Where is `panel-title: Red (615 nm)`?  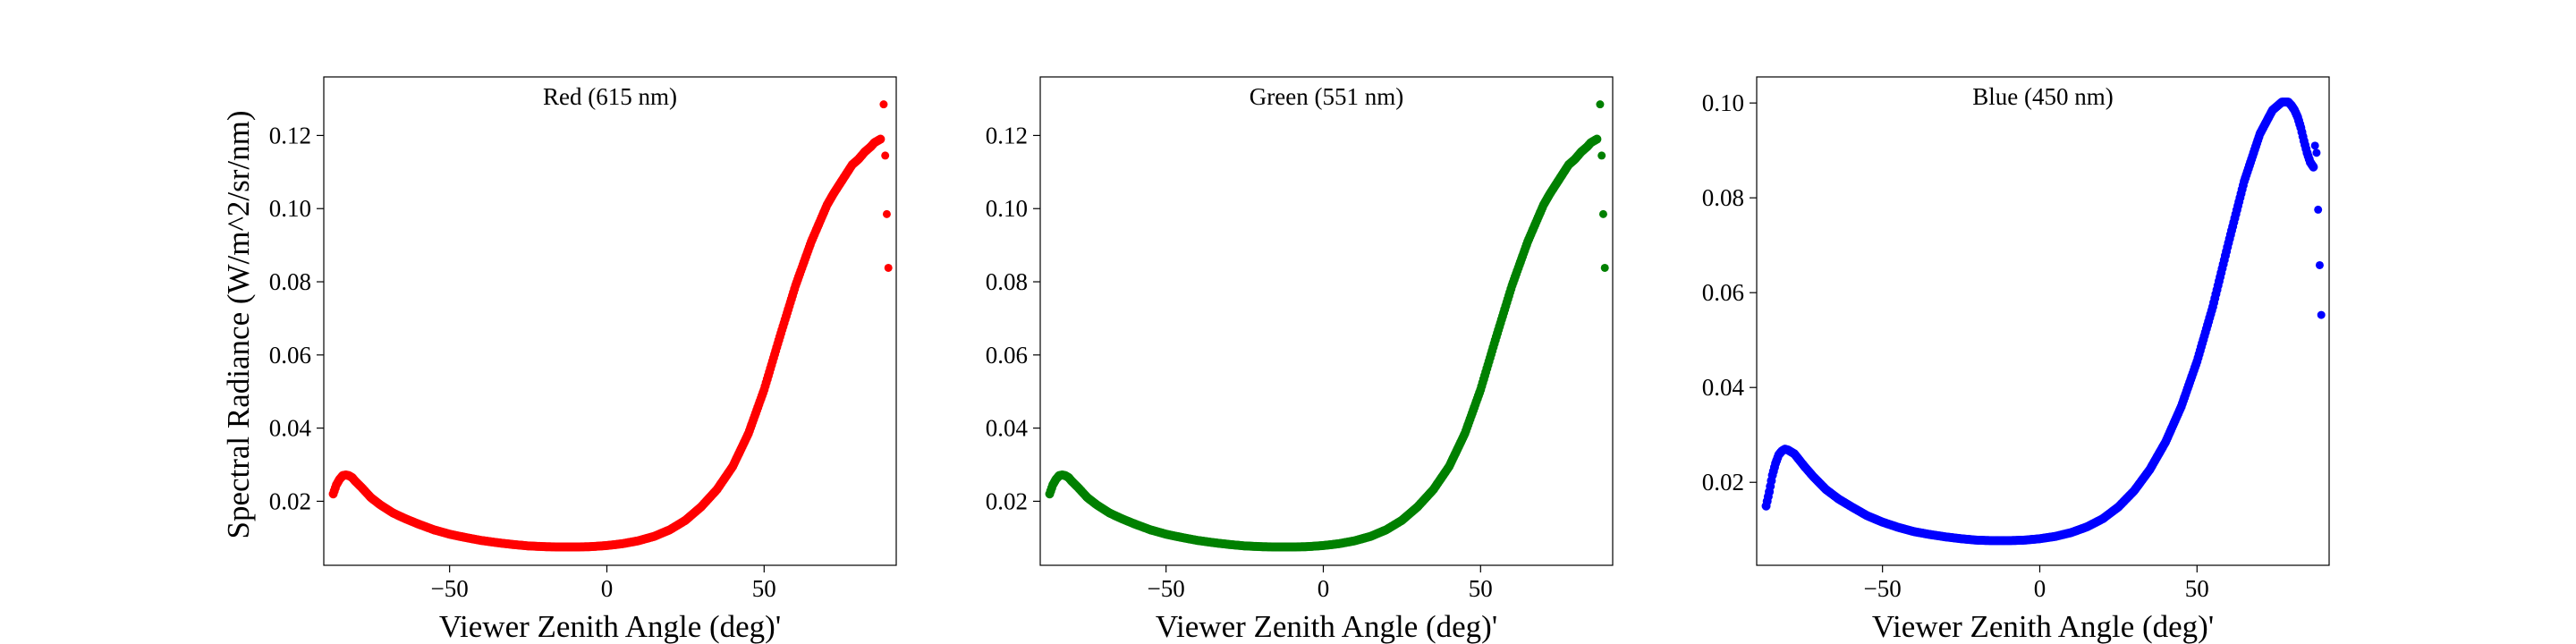 panel-title: Red (615 nm) is located at coordinates (610, 96).